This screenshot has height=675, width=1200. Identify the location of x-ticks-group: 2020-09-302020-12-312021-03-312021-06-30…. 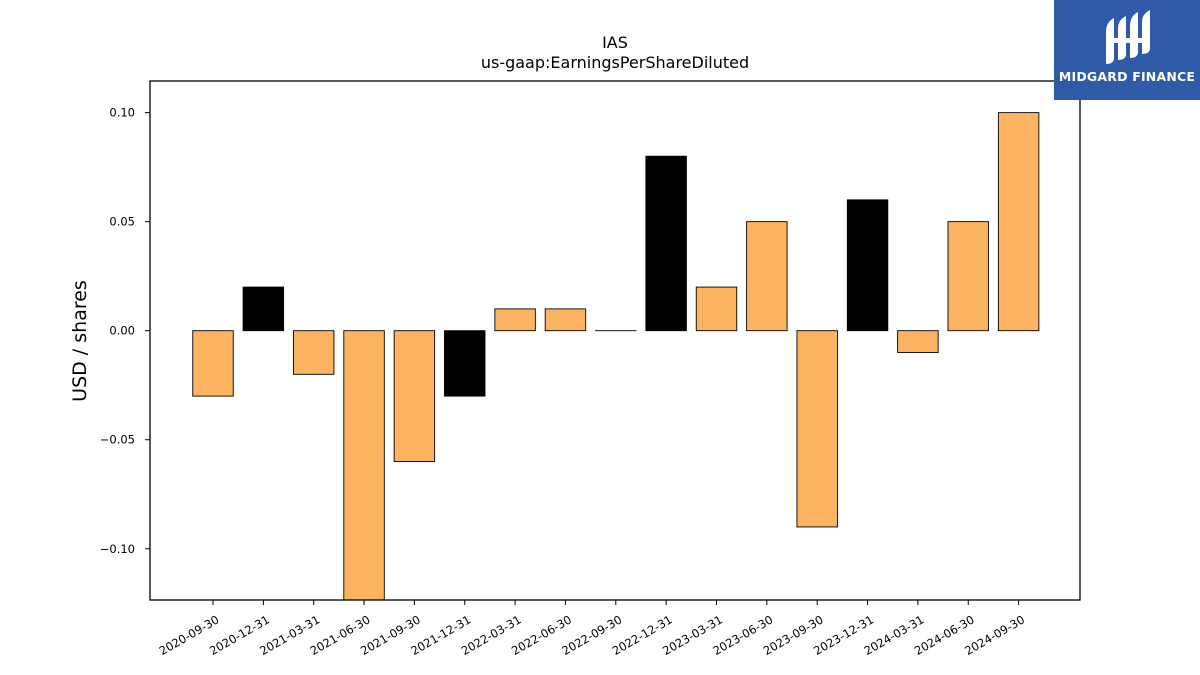
(592, 629).